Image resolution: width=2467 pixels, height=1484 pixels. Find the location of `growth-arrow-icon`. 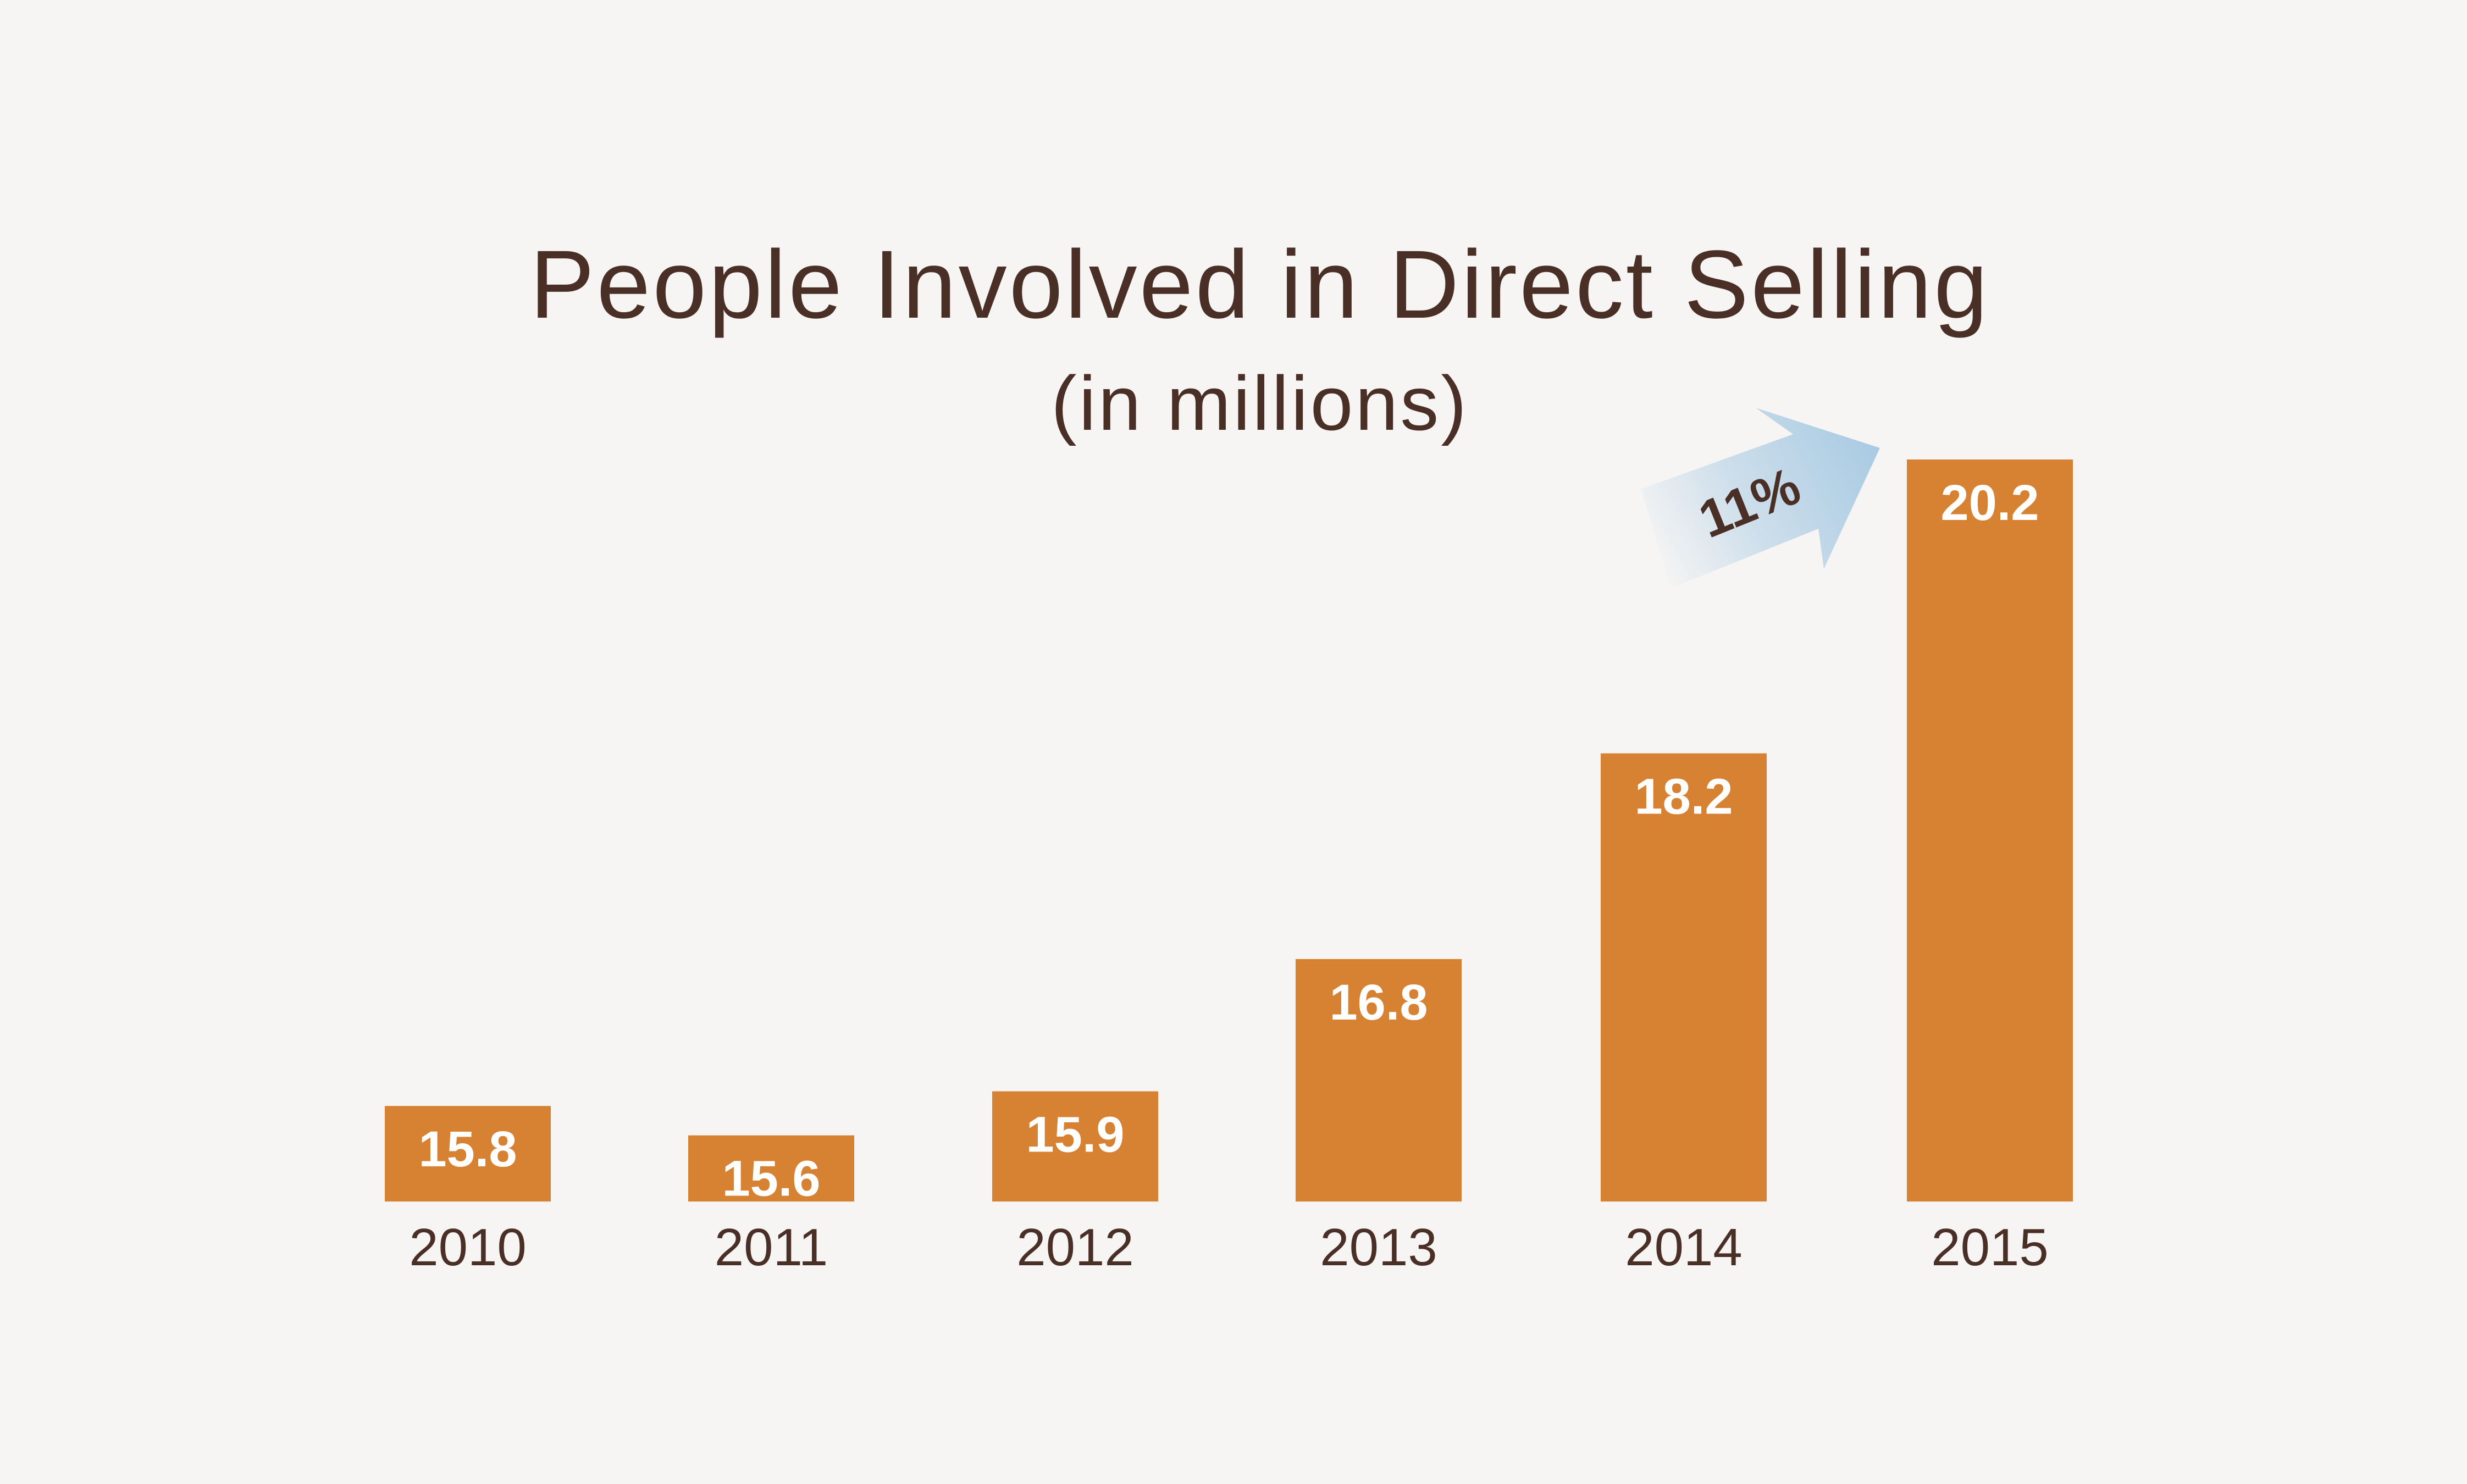

growth-arrow-icon is located at coordinates (1760, 498).